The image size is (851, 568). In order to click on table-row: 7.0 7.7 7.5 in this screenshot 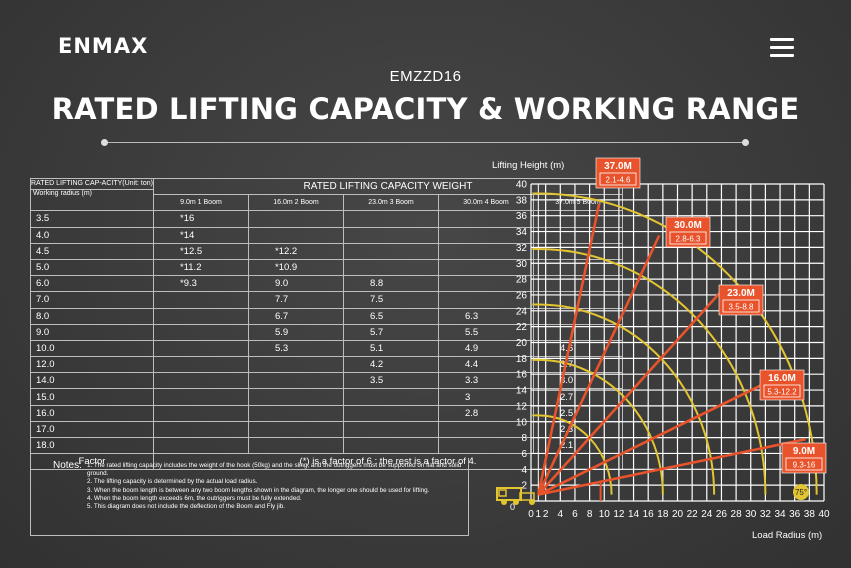, I will do `click(326, 300)`.